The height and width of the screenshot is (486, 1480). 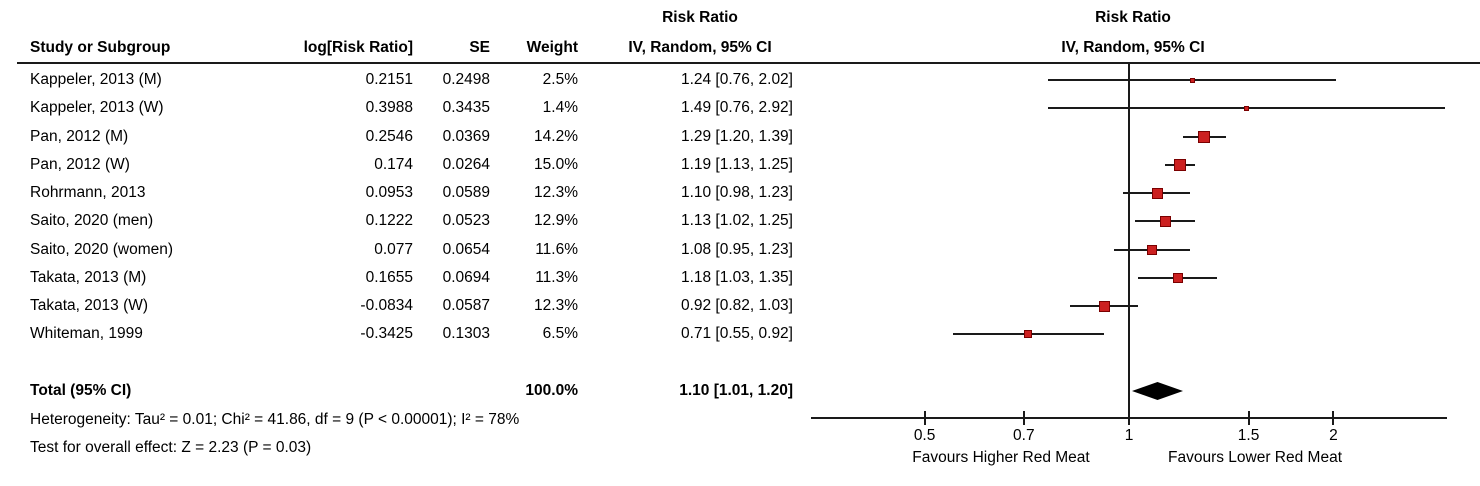 I want to click on total-weight: 100.0%, so click(x=551, y=390).